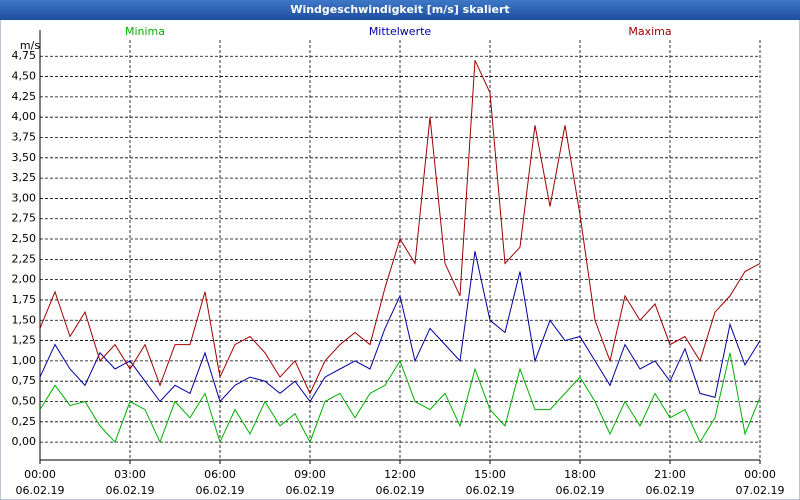  What do you see at coordinates (24, 441) in the screenshot?
I see `y-tick-label: 0,00` at bounding box center [24, 441].